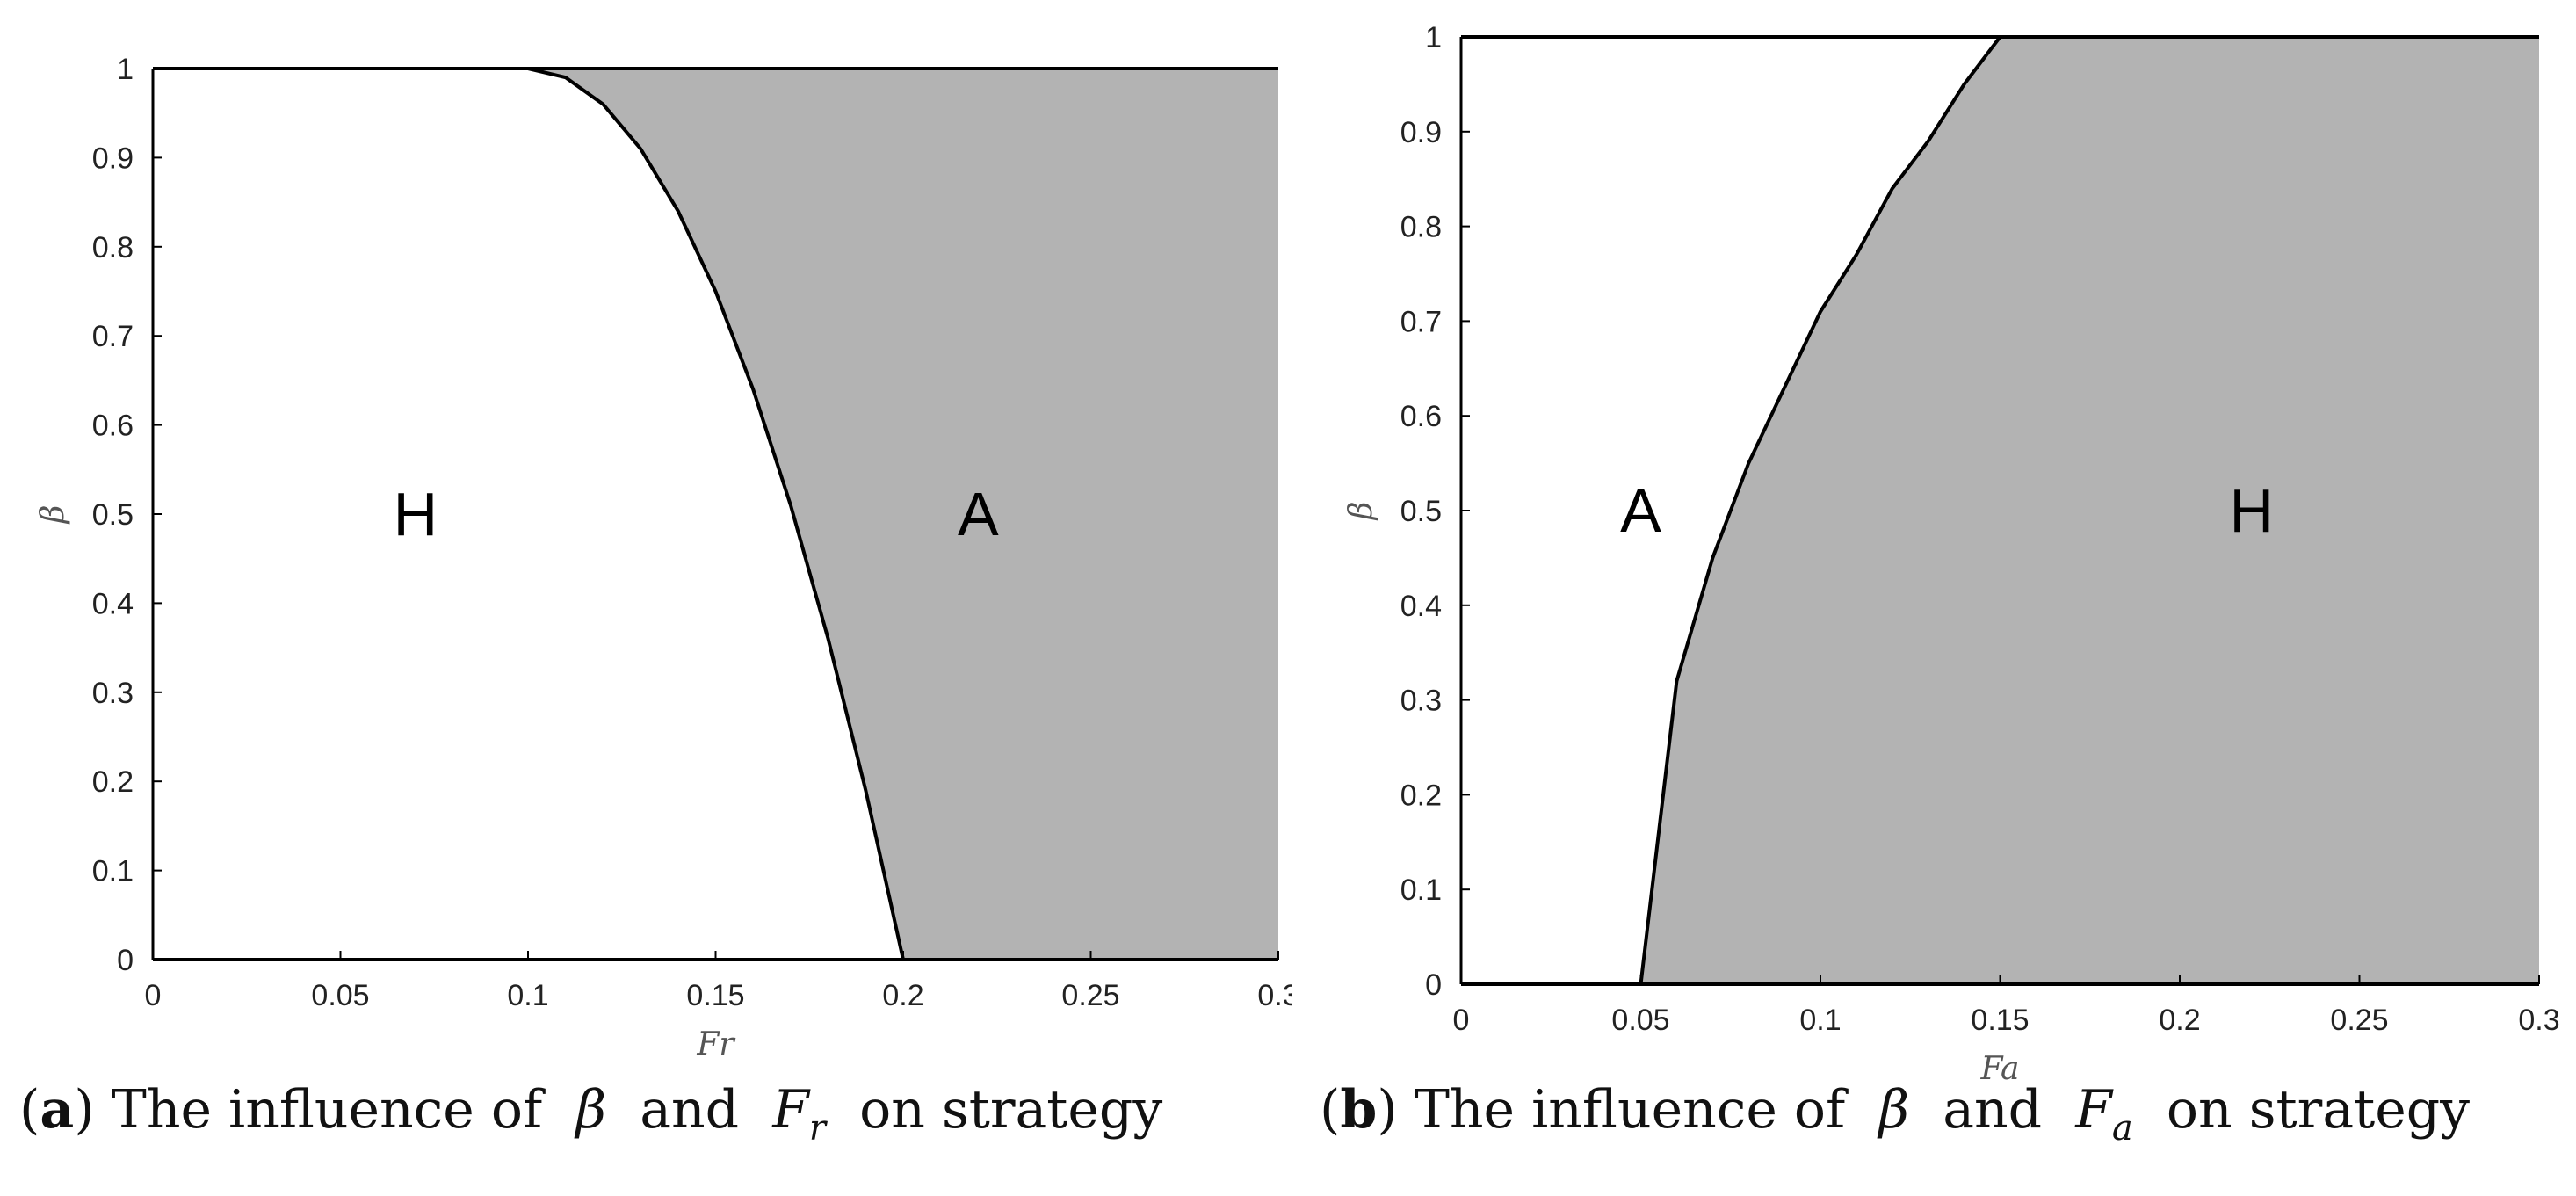 The height and width of the screenshot is (1196, 2576). I want to click on caption-a-symbol-beta: β, so click(591, 1110).